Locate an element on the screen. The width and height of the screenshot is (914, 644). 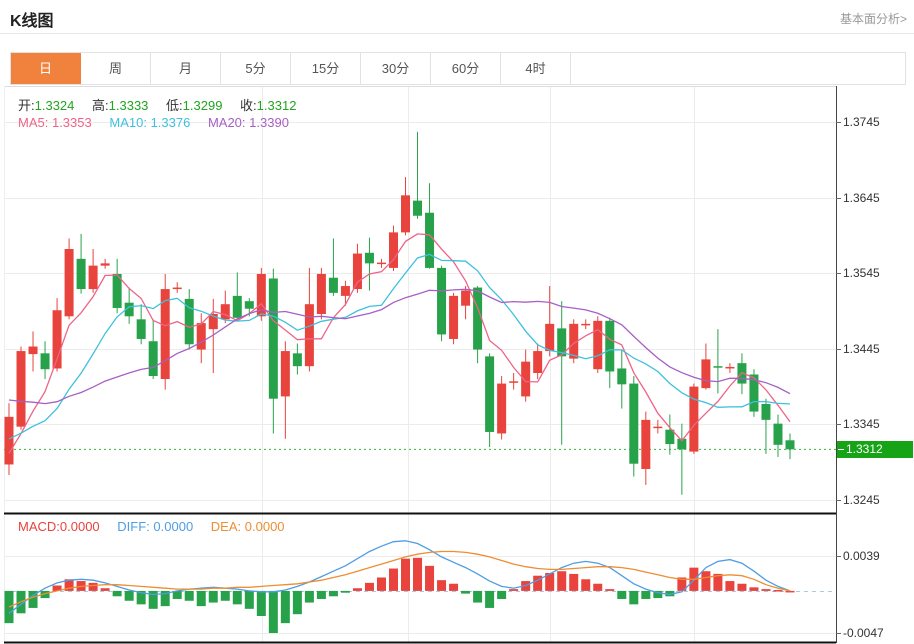
macd-tick-label: -0.0047 is located at coordinates (863, 633).